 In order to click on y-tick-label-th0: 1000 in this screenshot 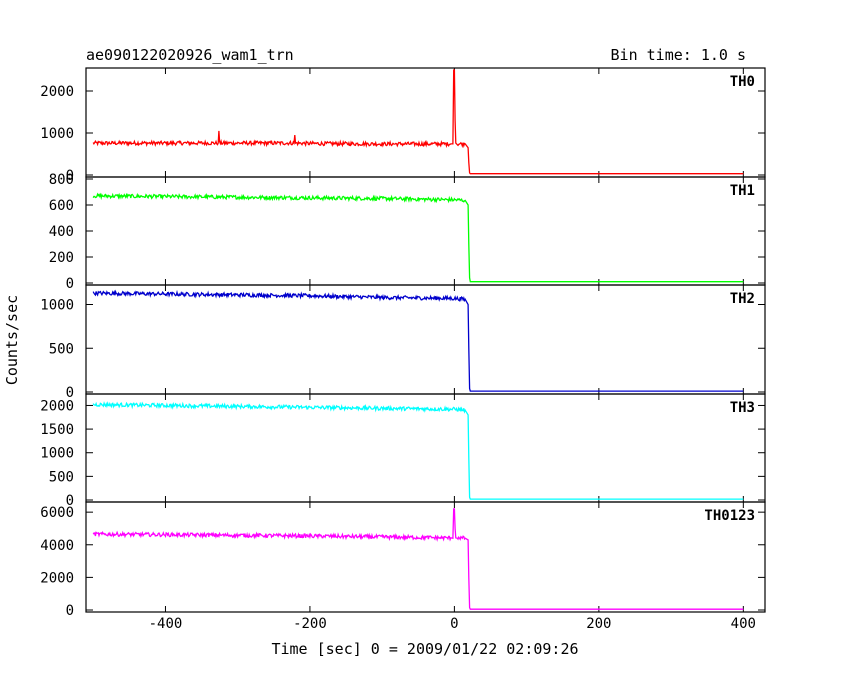, I will do `click(57, 134)`.